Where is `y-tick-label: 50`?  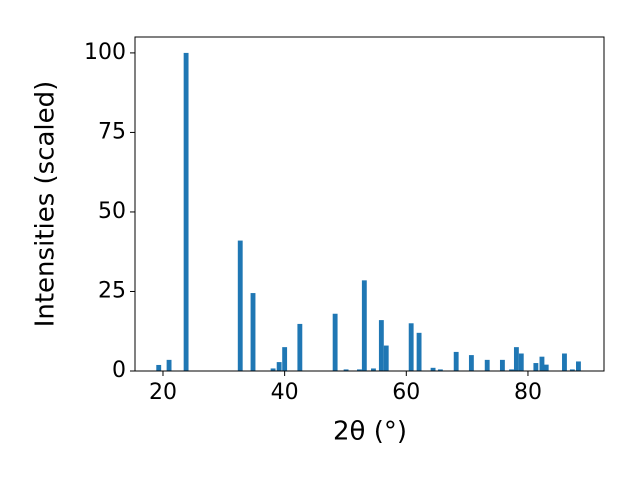
y-tick-label: 50 is located at coordinates (112, 211).